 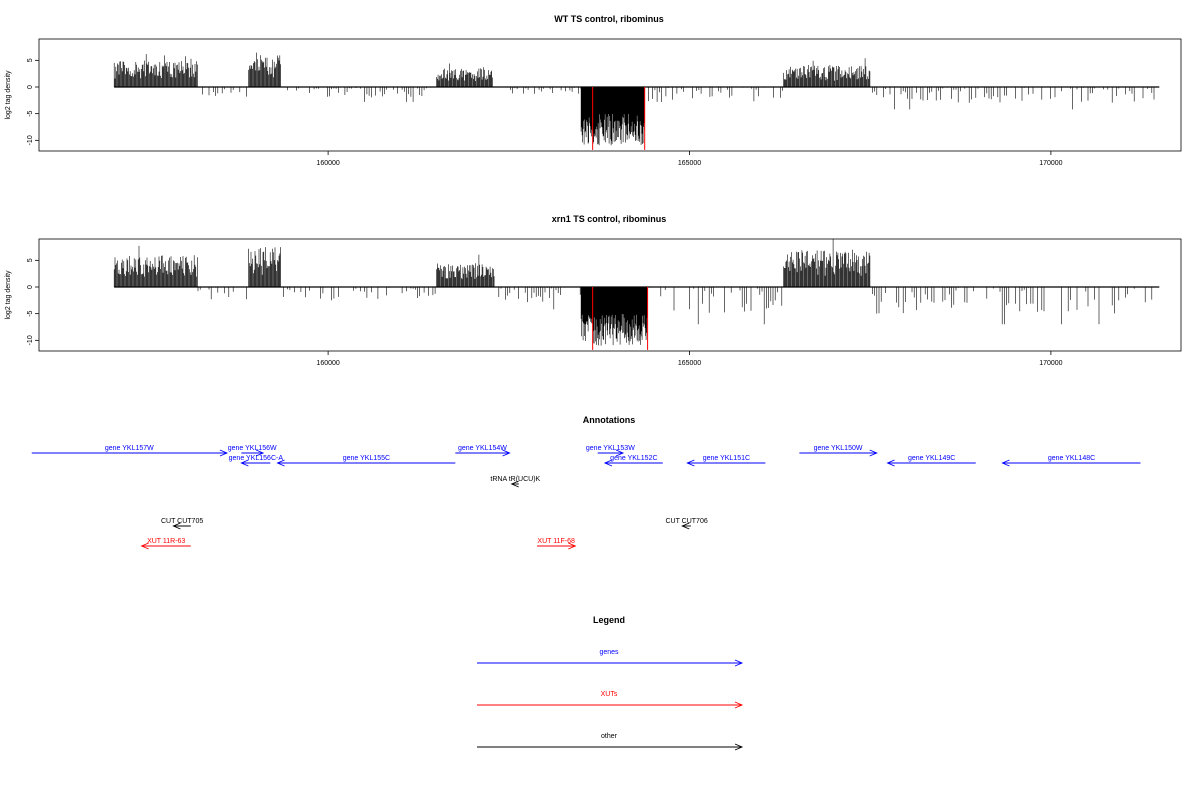 What do you see at coordinates (366, 458) in the screenshot?
I see `annotation-label: gene YKL155C` at bounding box center [366, 458].